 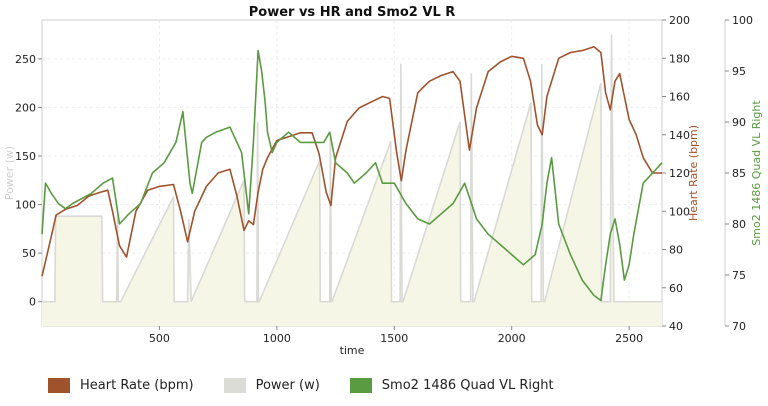 I want to click on legend-label-power: Power (w), so click(x=287, y=385).